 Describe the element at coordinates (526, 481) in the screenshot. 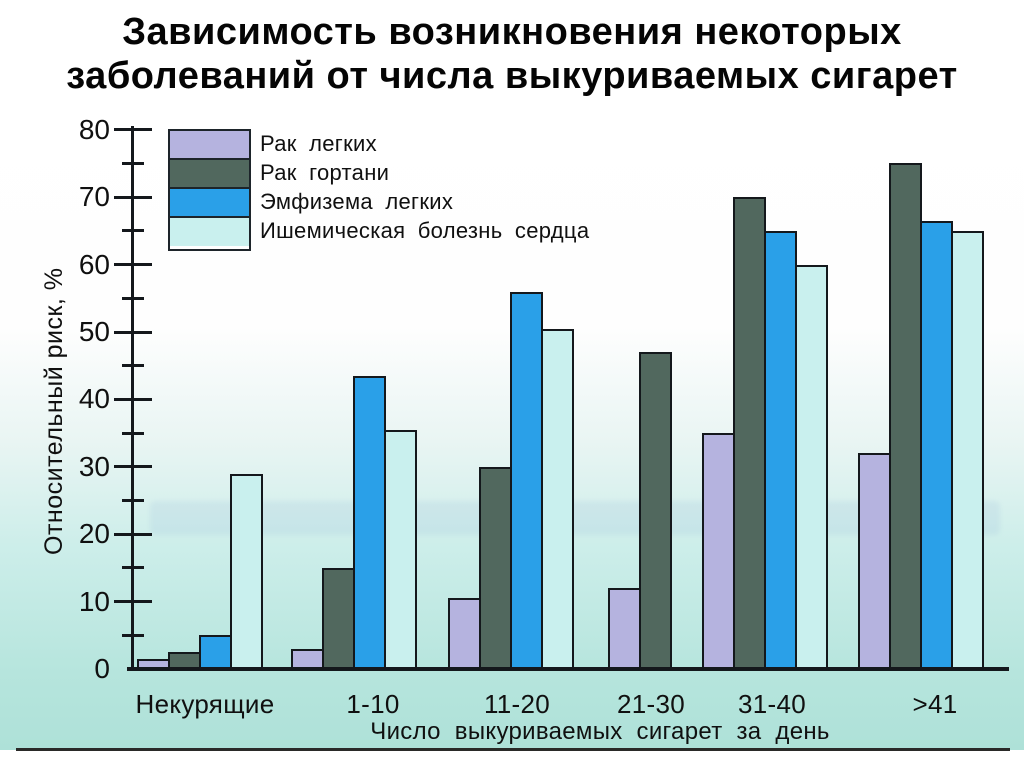

I see `bar-Эмфизема легких-11-20` at that location.